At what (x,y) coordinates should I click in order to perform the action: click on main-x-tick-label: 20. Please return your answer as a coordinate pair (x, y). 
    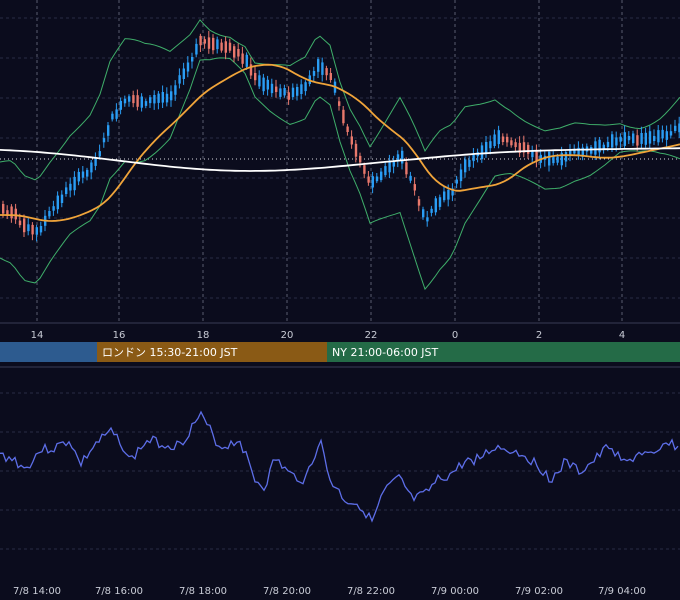
    Looking at the image, I should click on (287, 335).